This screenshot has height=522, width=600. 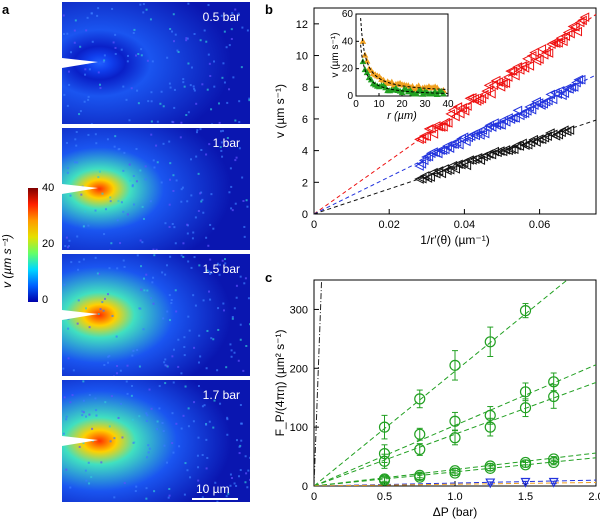 I want to click on y-tick-label: 6, so click(x=305, y=120).